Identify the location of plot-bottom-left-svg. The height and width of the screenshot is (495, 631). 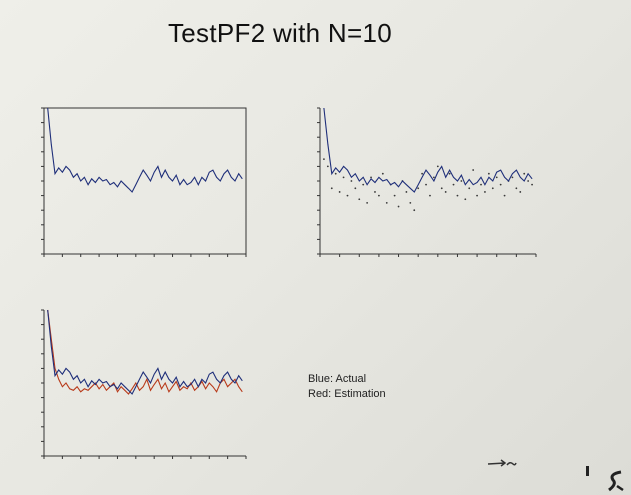
(144, 384).